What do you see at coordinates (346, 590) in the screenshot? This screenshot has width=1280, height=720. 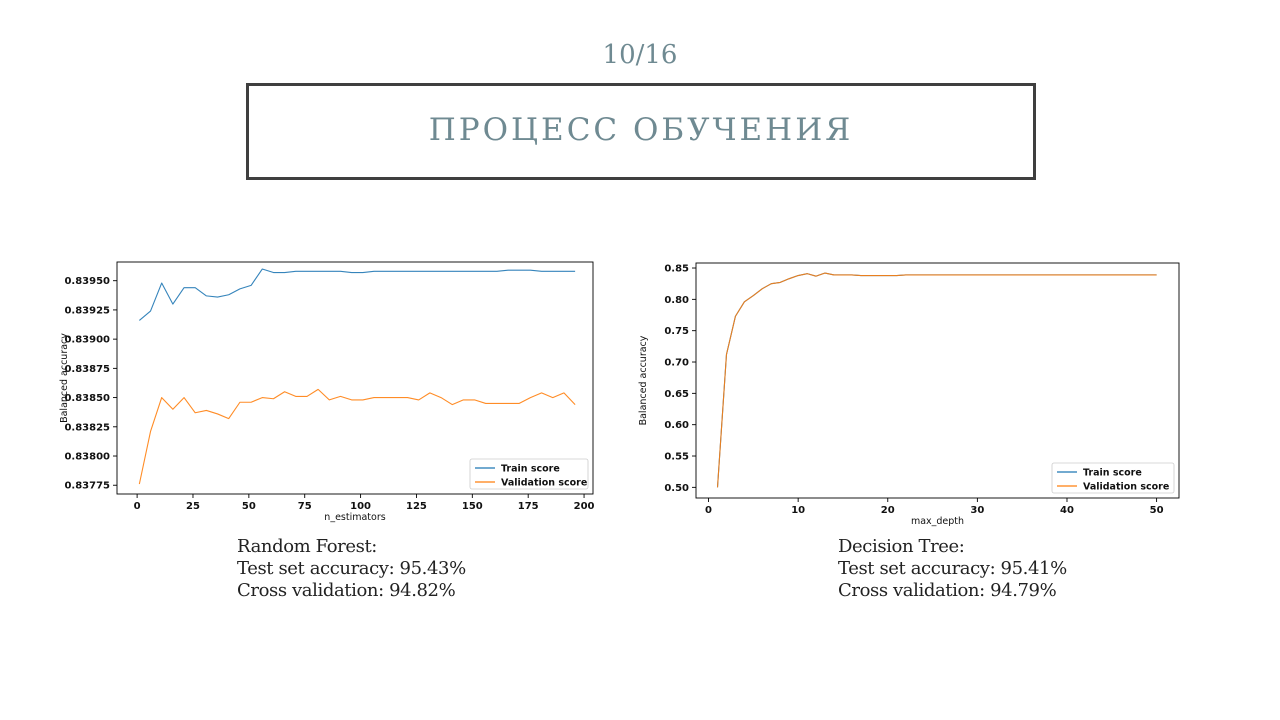 I see `caption-cross-validation: Cross validation: 94.82%` at bounding box center [346, 590].